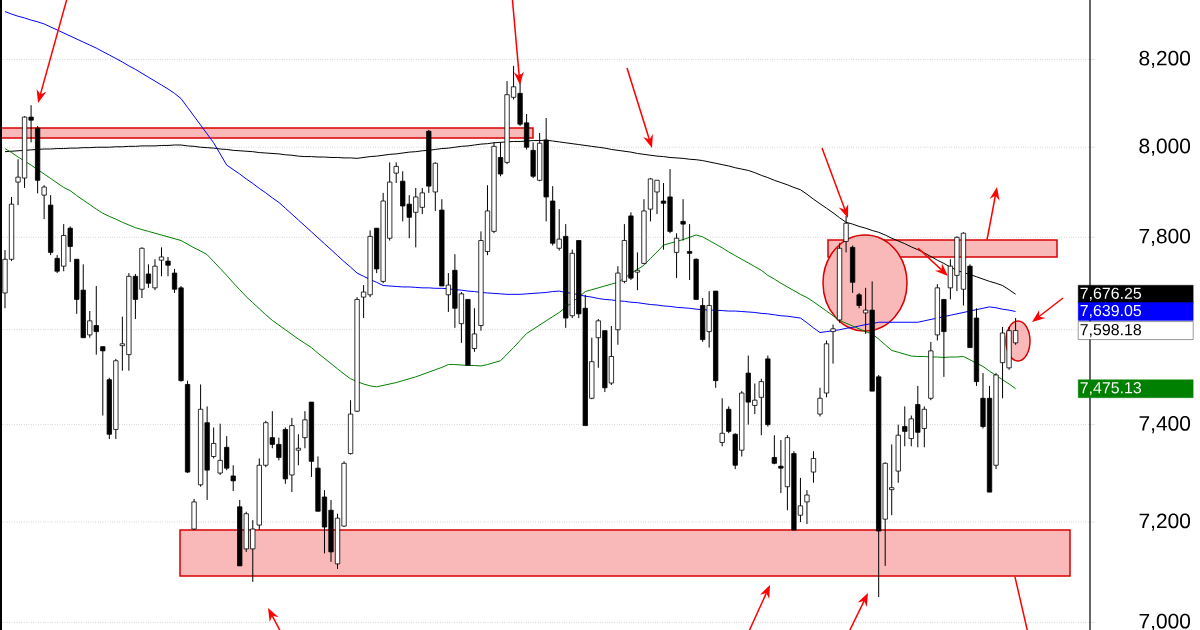  Describe the element at coordinates (1165, 424) in the screenshot. I see `y-tick-label: 7,400` at that location.